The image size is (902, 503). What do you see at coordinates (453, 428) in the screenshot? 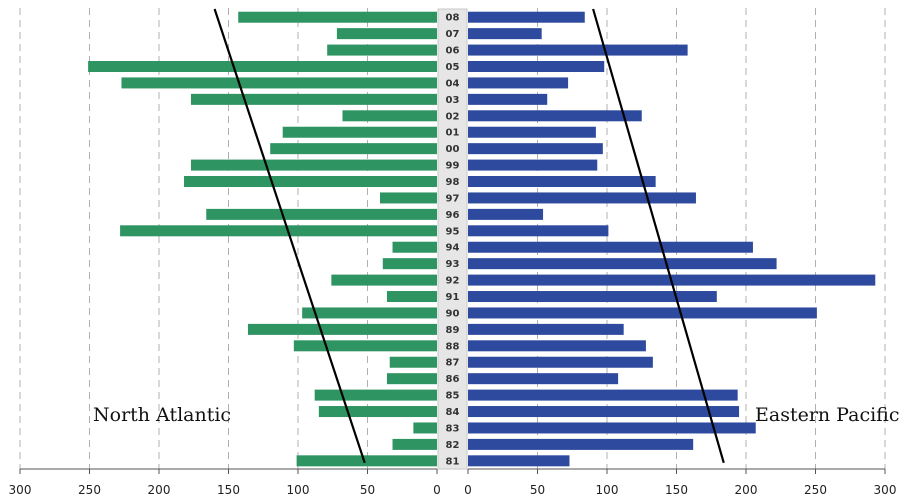
I see `year-label-83: 83` at bounding box center [453, 428].